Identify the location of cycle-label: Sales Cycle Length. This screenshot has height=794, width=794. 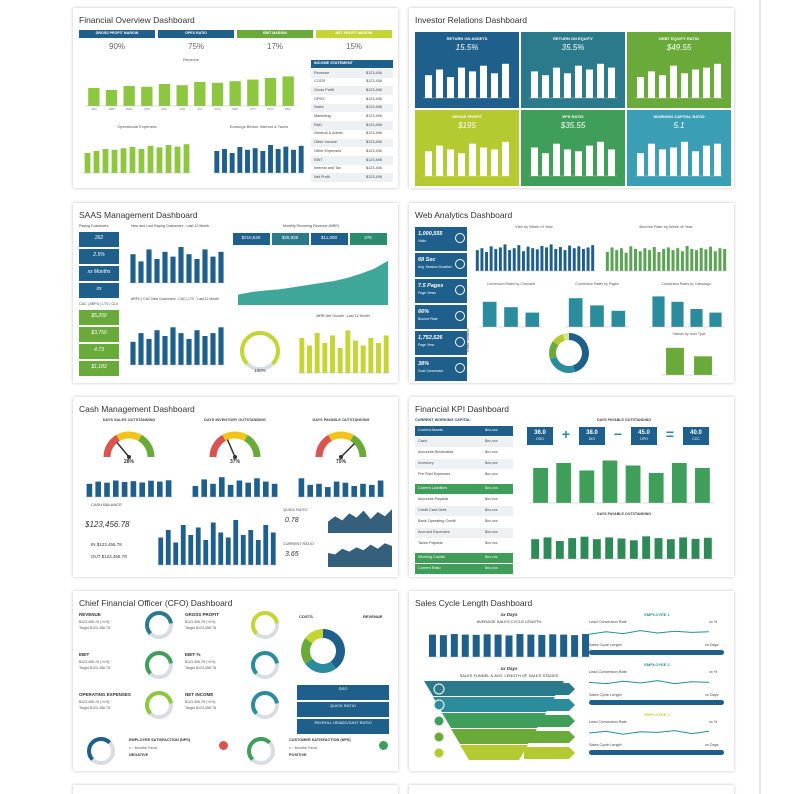
(605, 645).